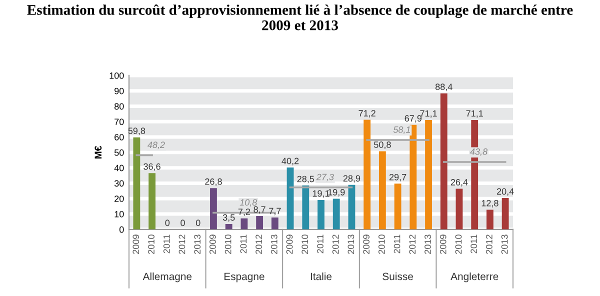  What do you see at coordinates (167, 277) in the screenshot?
I see `text: Allemagne` at bounding box center [167, 277].